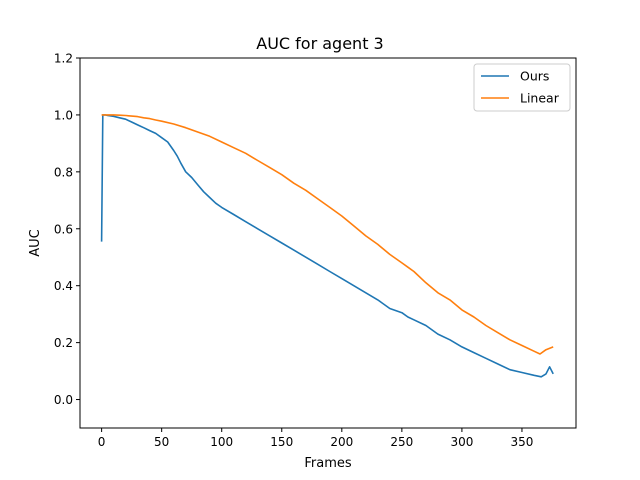 The height and width of the screenshot is (480, 640). I want to click on y-axis: 0.0 0.2 0.4 0.6 0.8 1.0 1.2, so click(67, 229).